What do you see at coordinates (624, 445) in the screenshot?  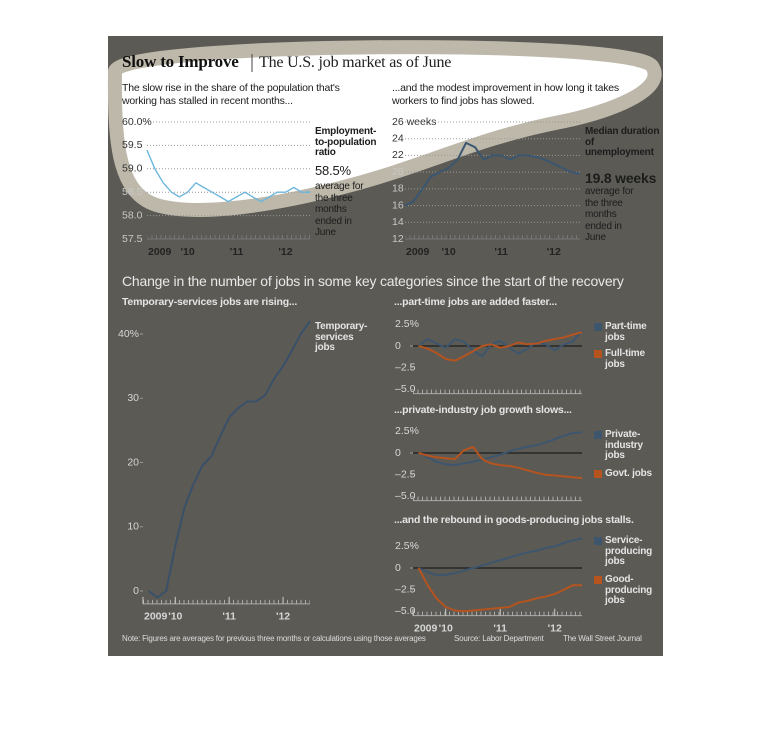 I see `legend-label: Private-industry jobs` at bounding box center [624, 445].